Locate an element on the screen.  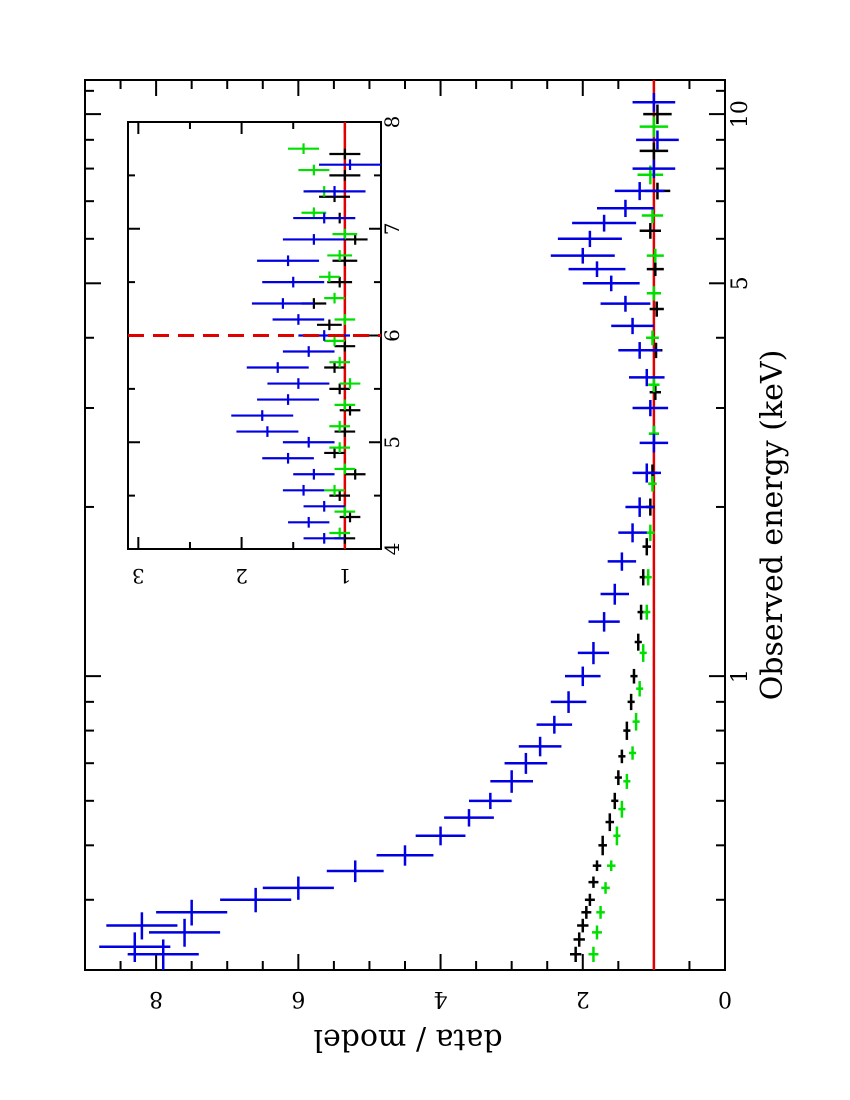
y-tick-label: 6 is located at coordinates (298, 998).